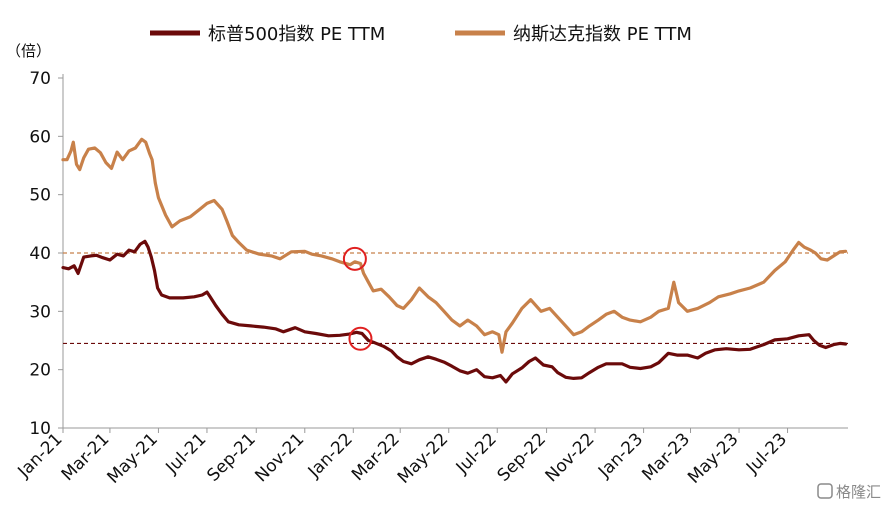 This screenshot has width=890, height=506. What do you see at coordinates (620, 455) in the screenshot?
I see `x-tick-label: Jan-23` at bounding box center [620, 455].